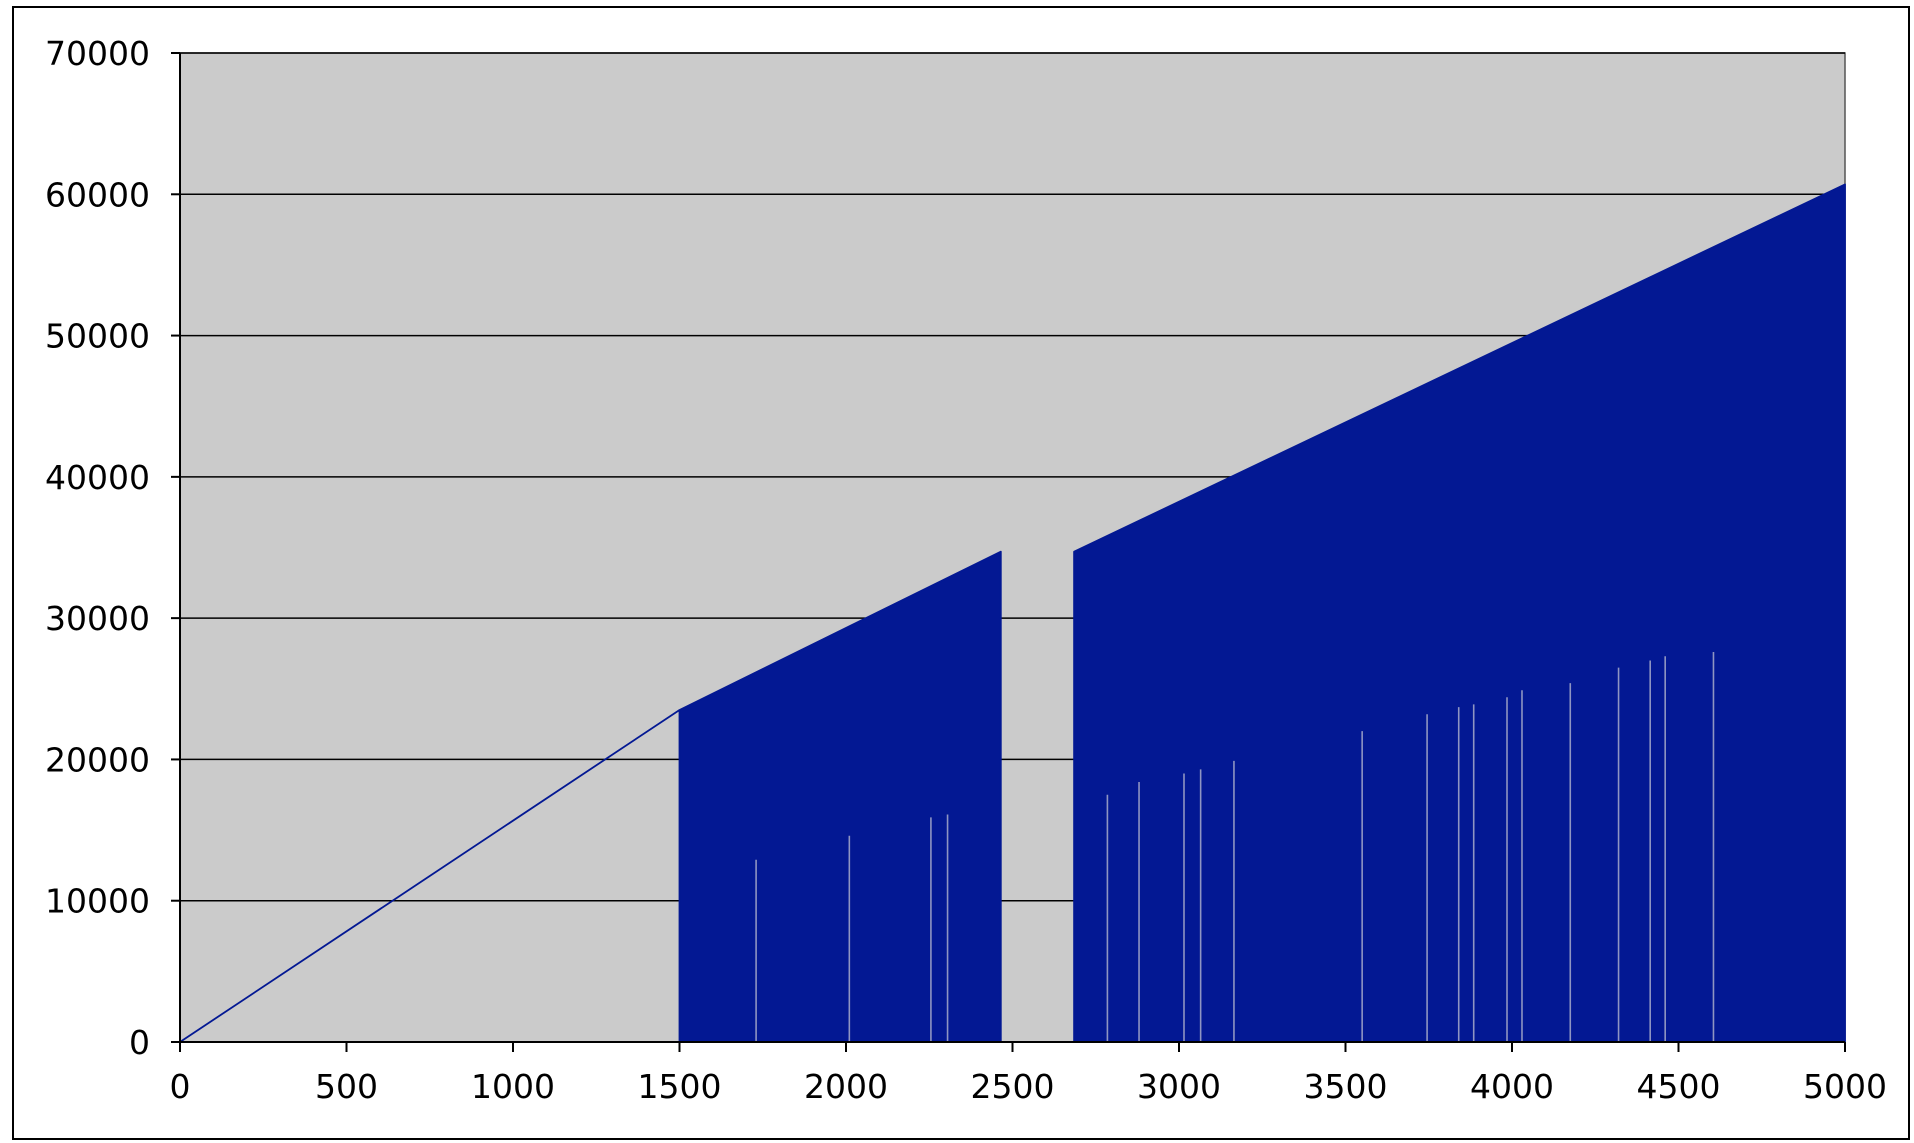  I want to click on x-tick-label-3500: 3500, so click(1346, 1086).